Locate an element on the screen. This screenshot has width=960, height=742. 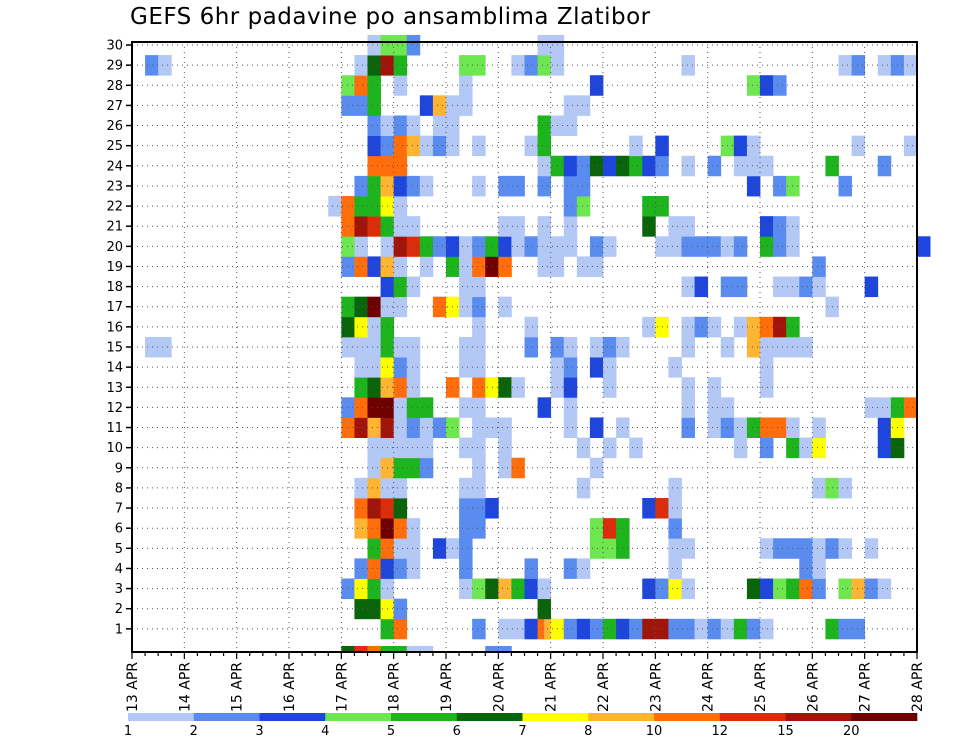
x-tick-label: 15 APR is located at coordinates (238, 687).